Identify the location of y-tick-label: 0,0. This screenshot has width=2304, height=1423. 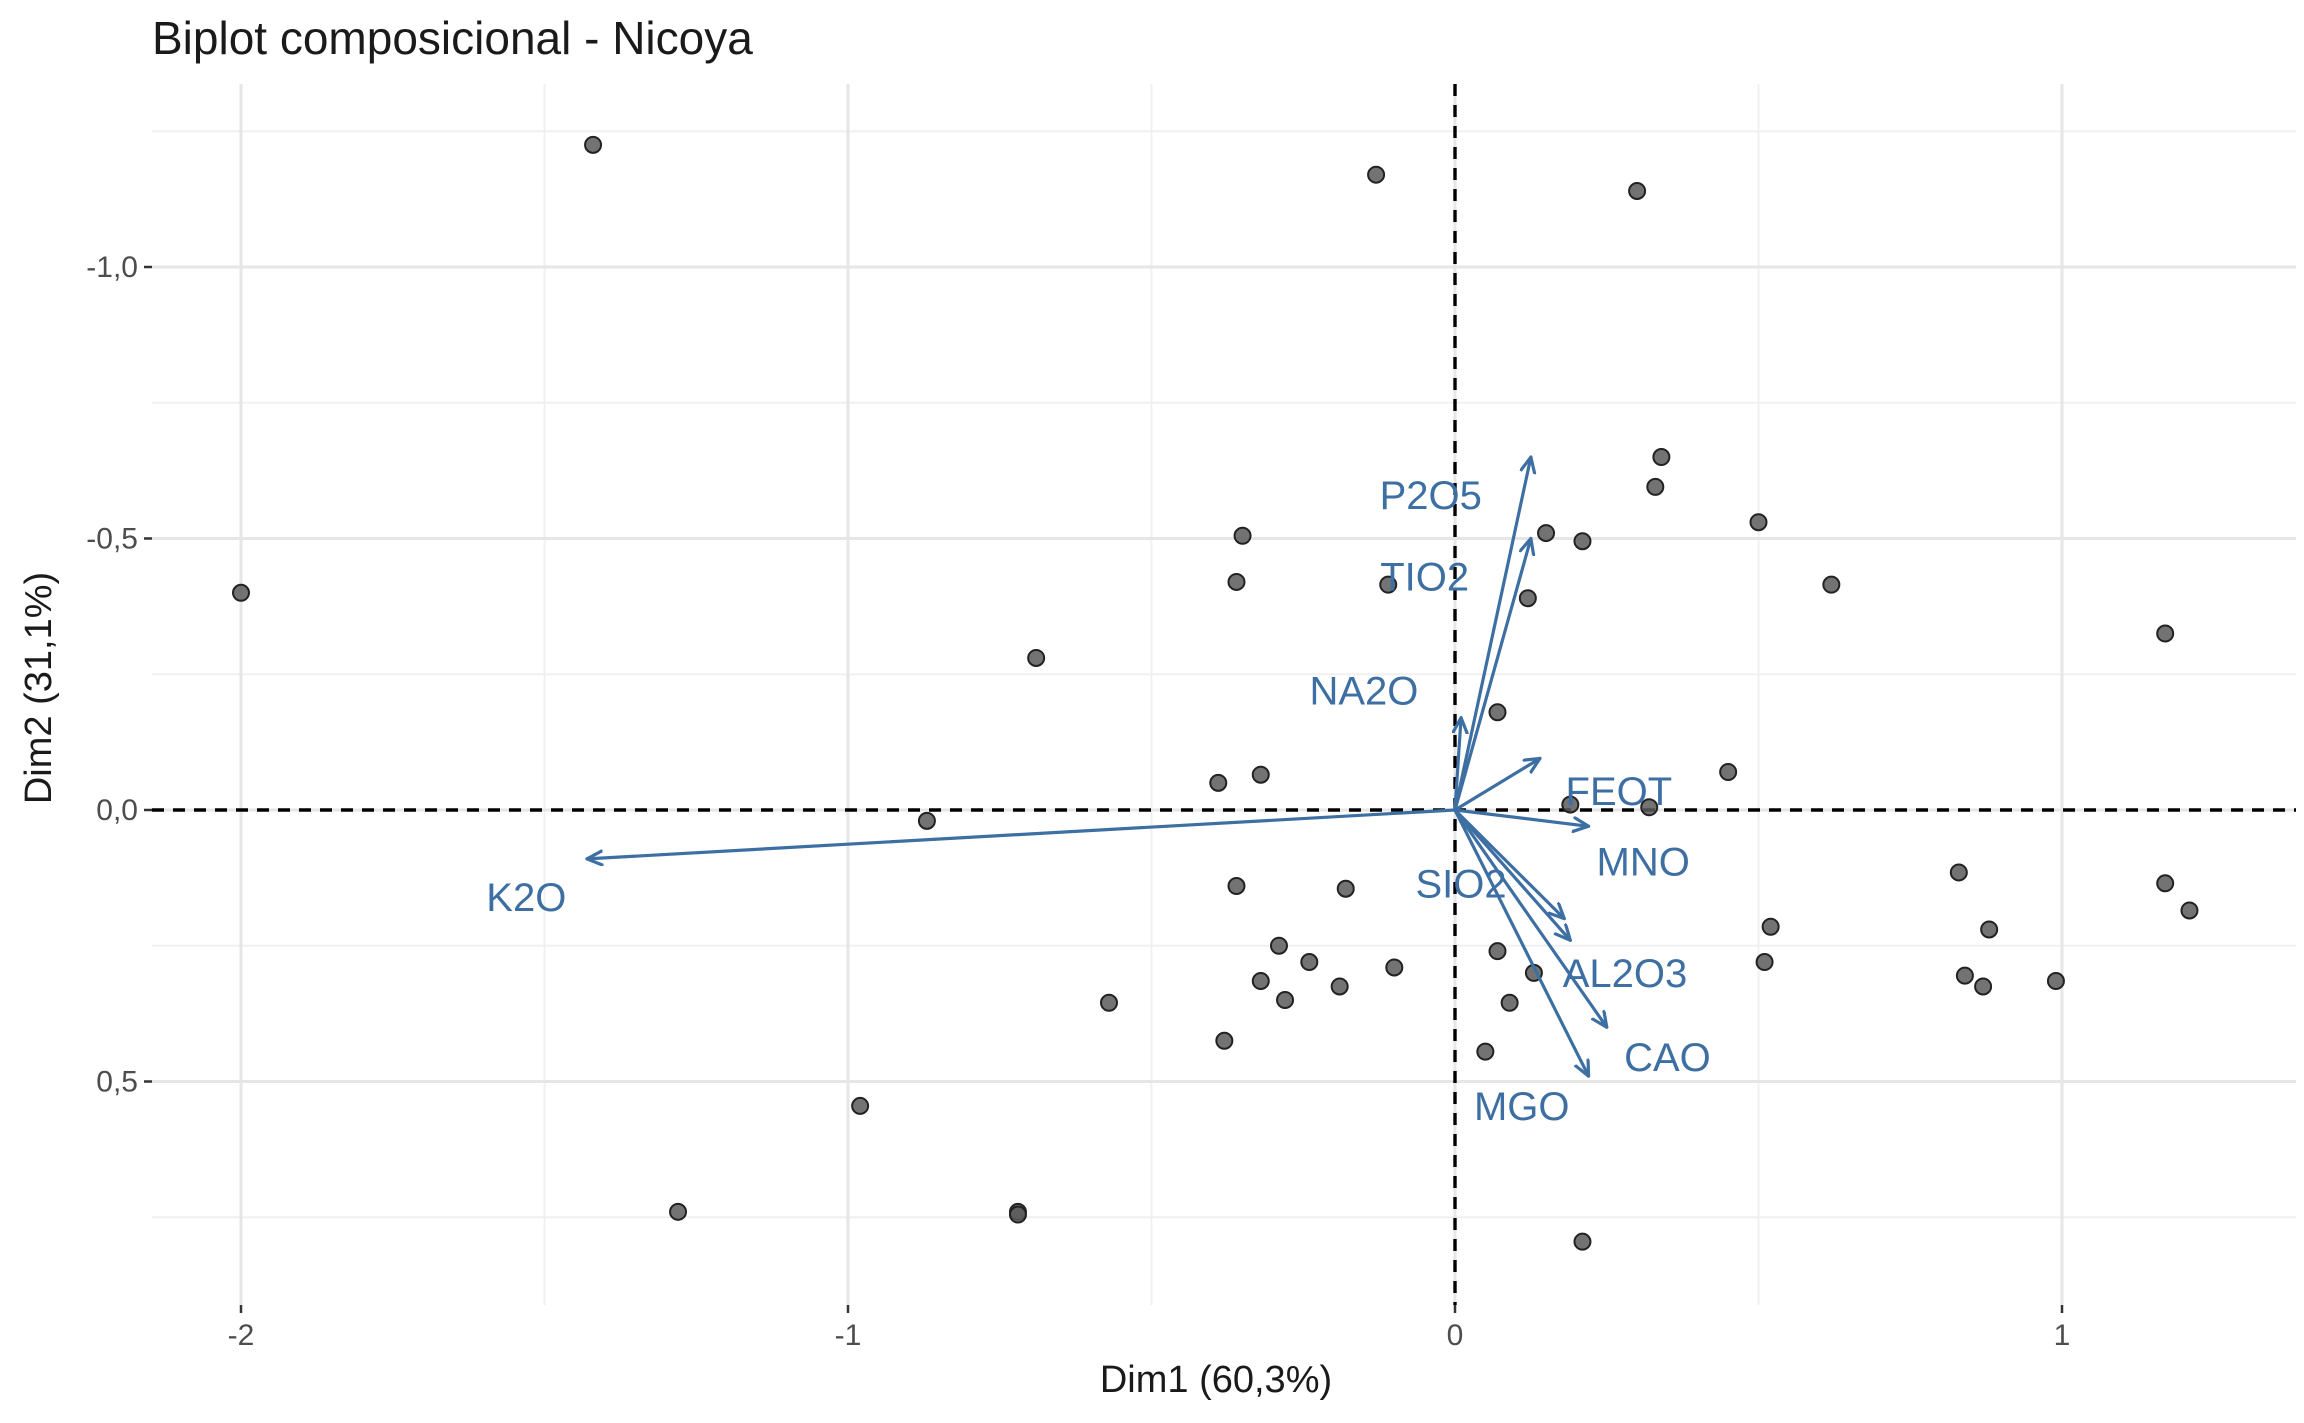
(117, 810).